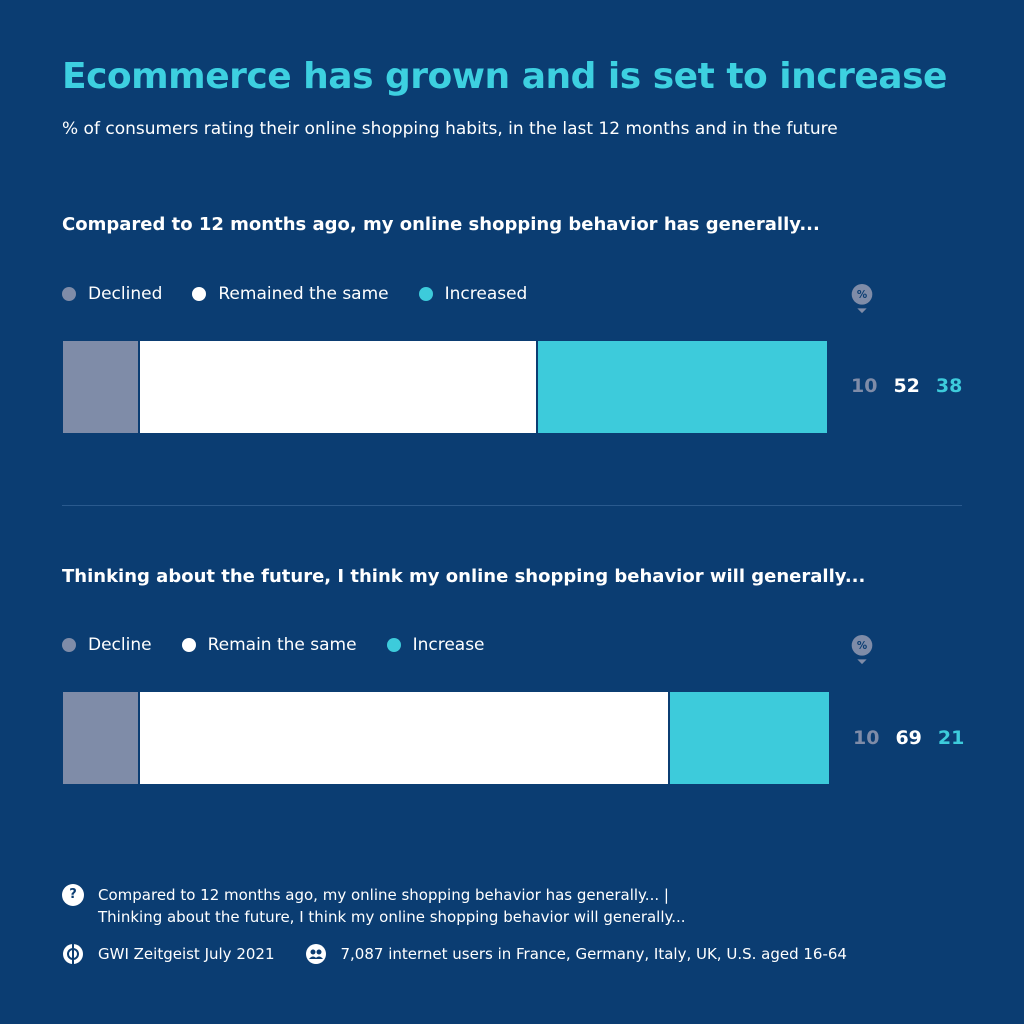  I want to click on chart2-legend: Decline Remain the same Increase, so click(288, 645).